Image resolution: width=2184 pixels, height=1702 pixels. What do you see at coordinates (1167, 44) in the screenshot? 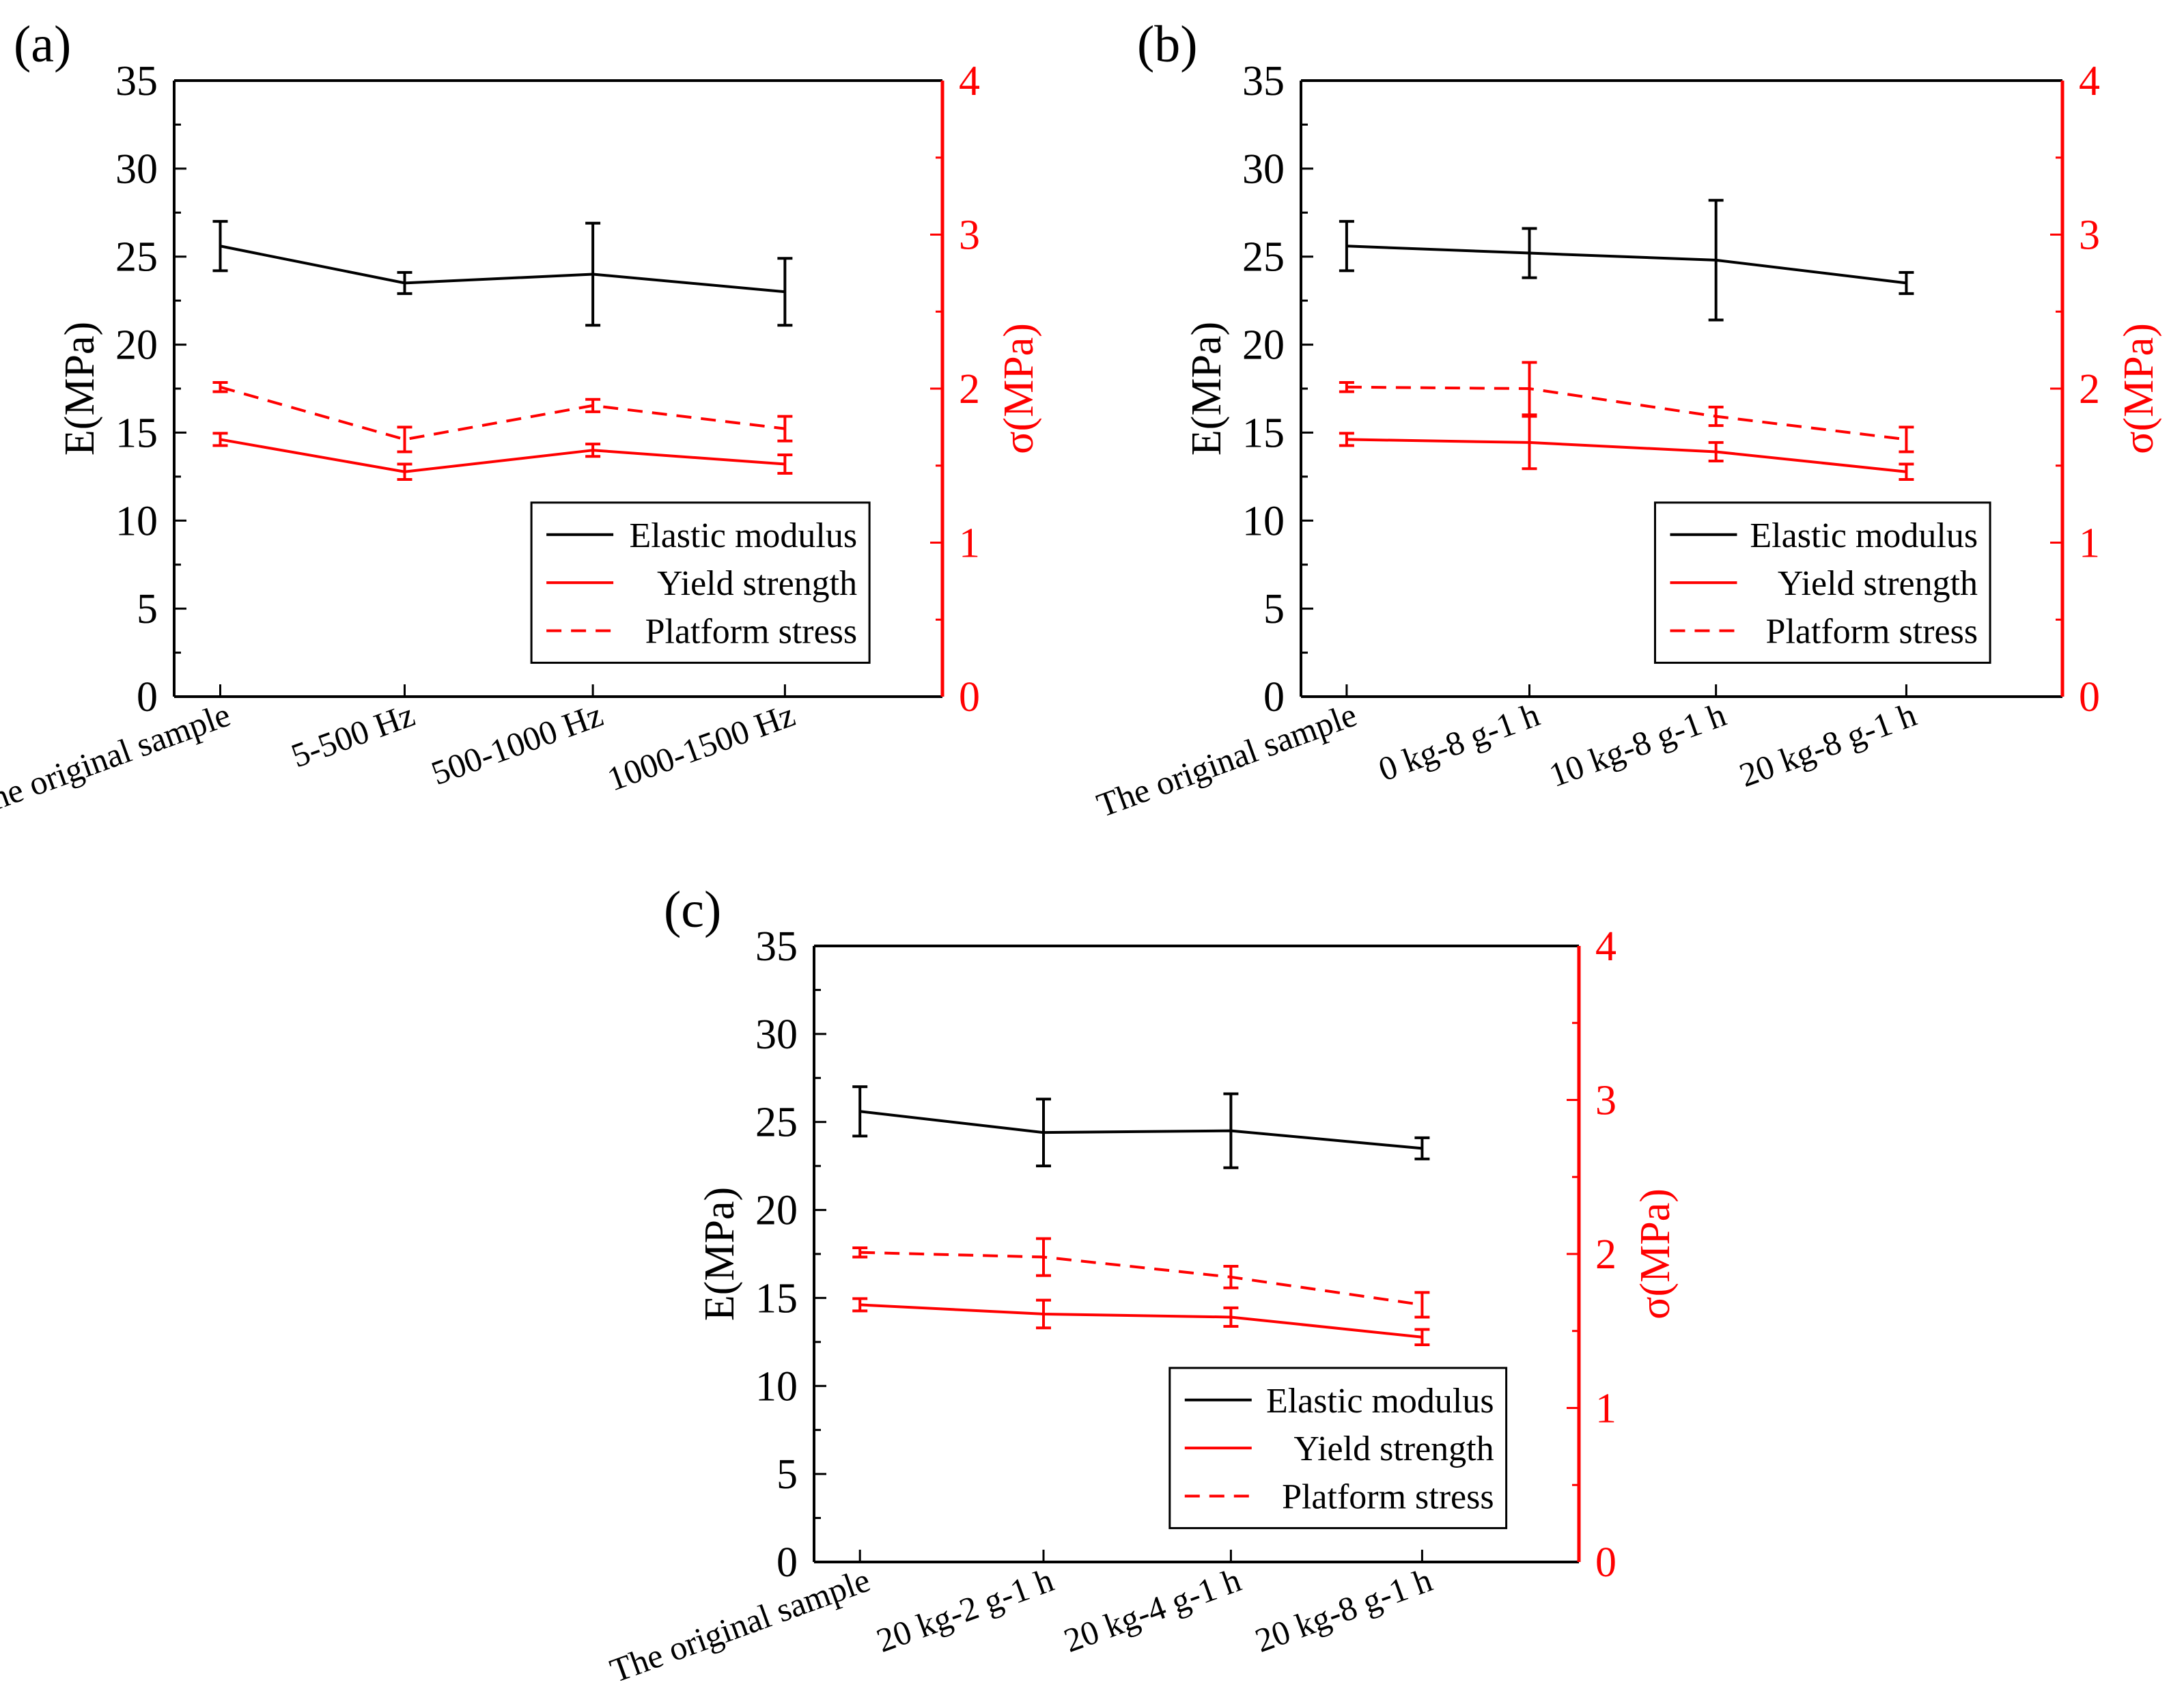
I see `panel-label: (b)` at bounding box center [1167, 44].